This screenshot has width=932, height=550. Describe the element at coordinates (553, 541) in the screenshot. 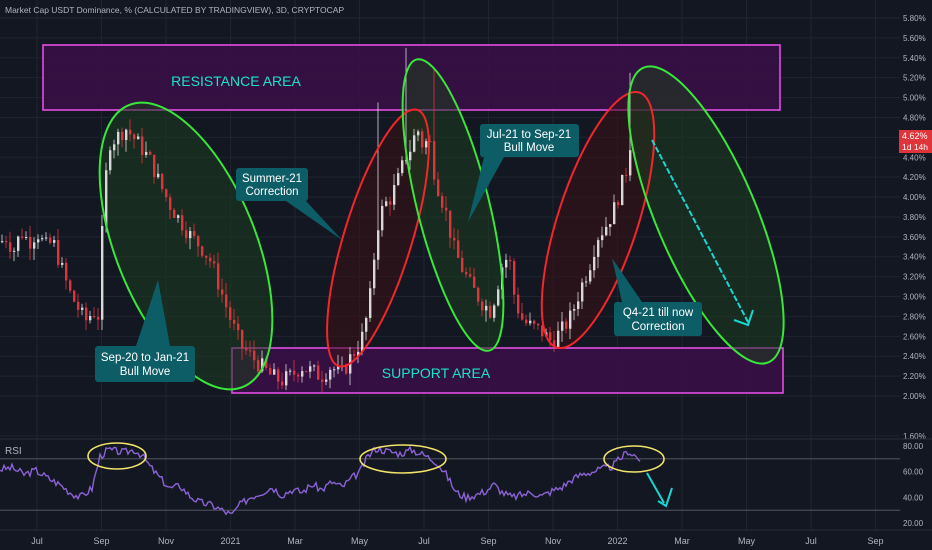

I see `time-tick-label: Nov` at that location.